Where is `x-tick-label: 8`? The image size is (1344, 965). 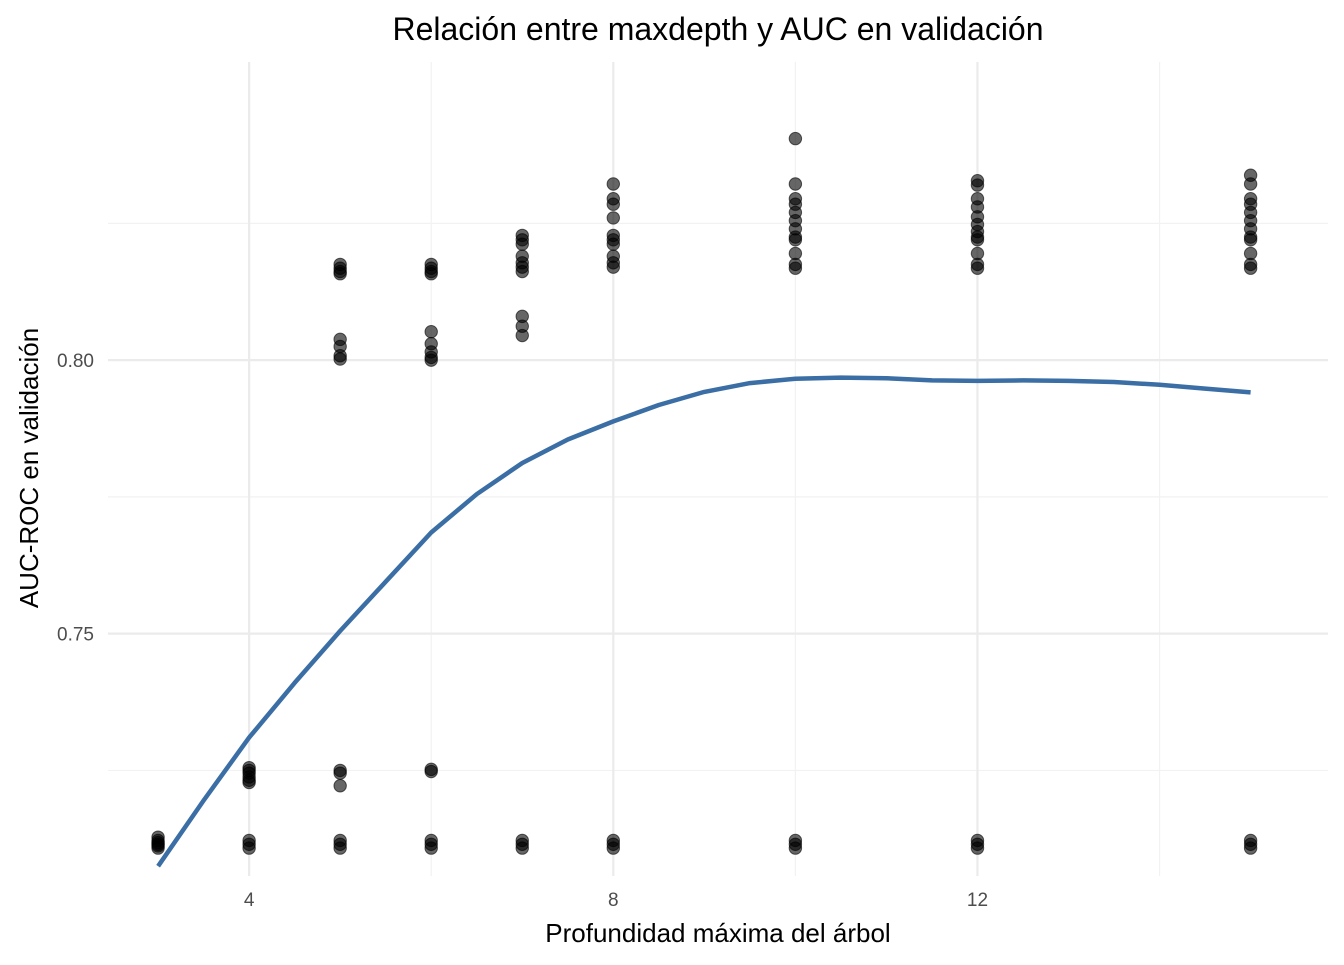
x-tick-label: 8 is located at coordinates (613, 900).